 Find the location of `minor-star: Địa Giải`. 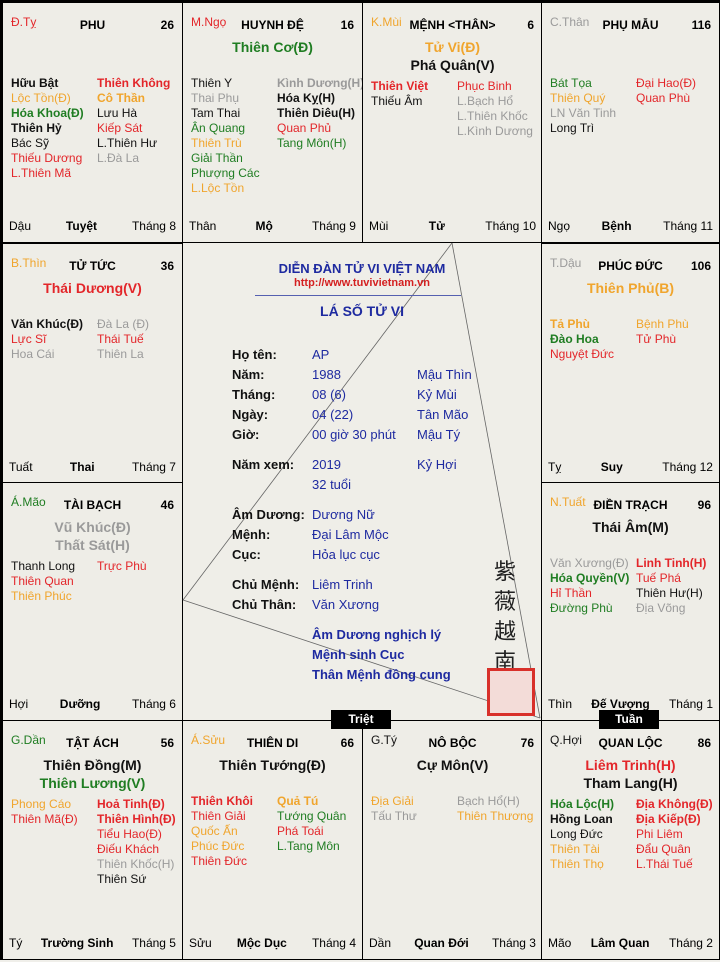

minor-star: Địa Giải is located at coordinates (392, 801).